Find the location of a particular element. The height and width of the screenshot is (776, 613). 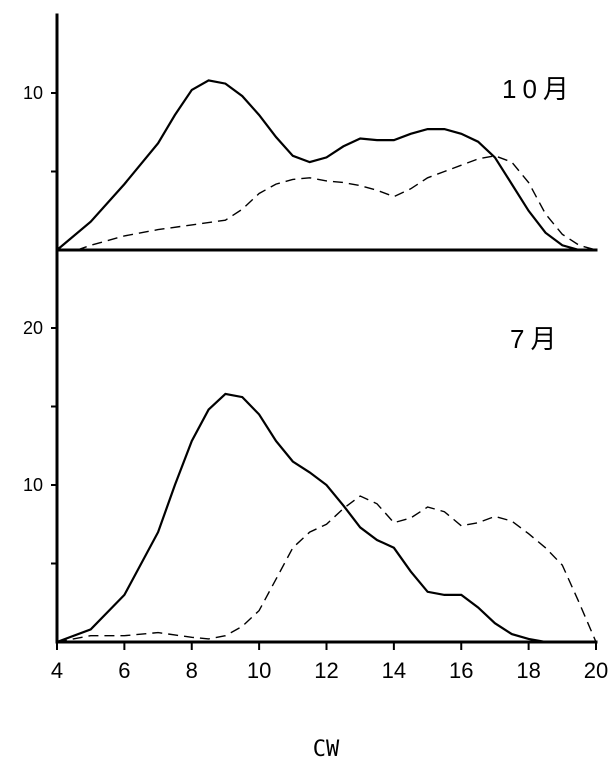

x-tick-label: 12 is located at coordinates (326, 670).